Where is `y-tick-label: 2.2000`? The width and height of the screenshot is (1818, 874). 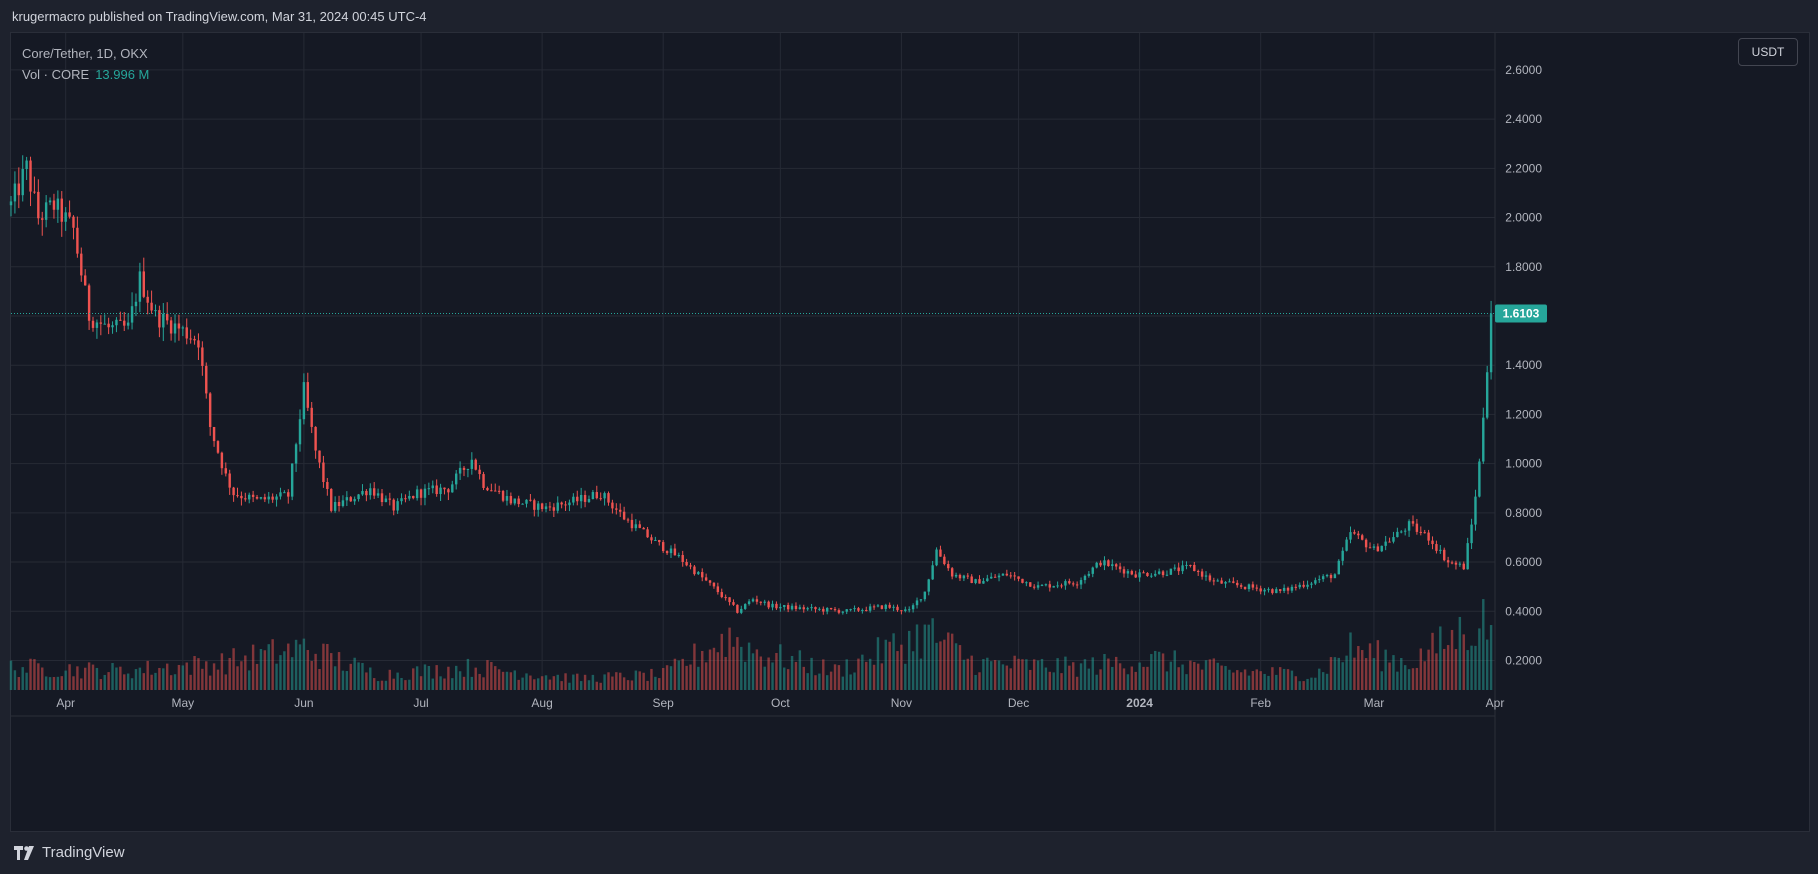
y-tick-label: 2.2000 is located at coordinates (1523, 168).